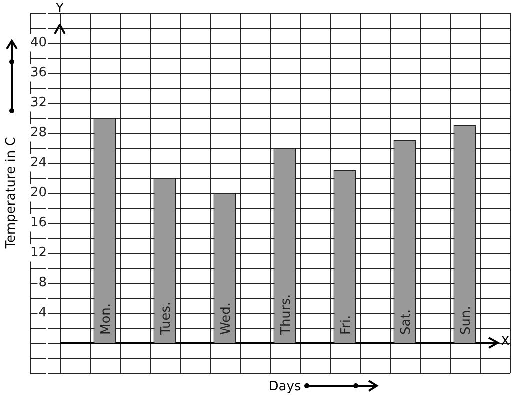  What do you see at coordinates (38, 102) in the screenshot?
I see `y-tick-label: 32` at bounding box center [38, 102].